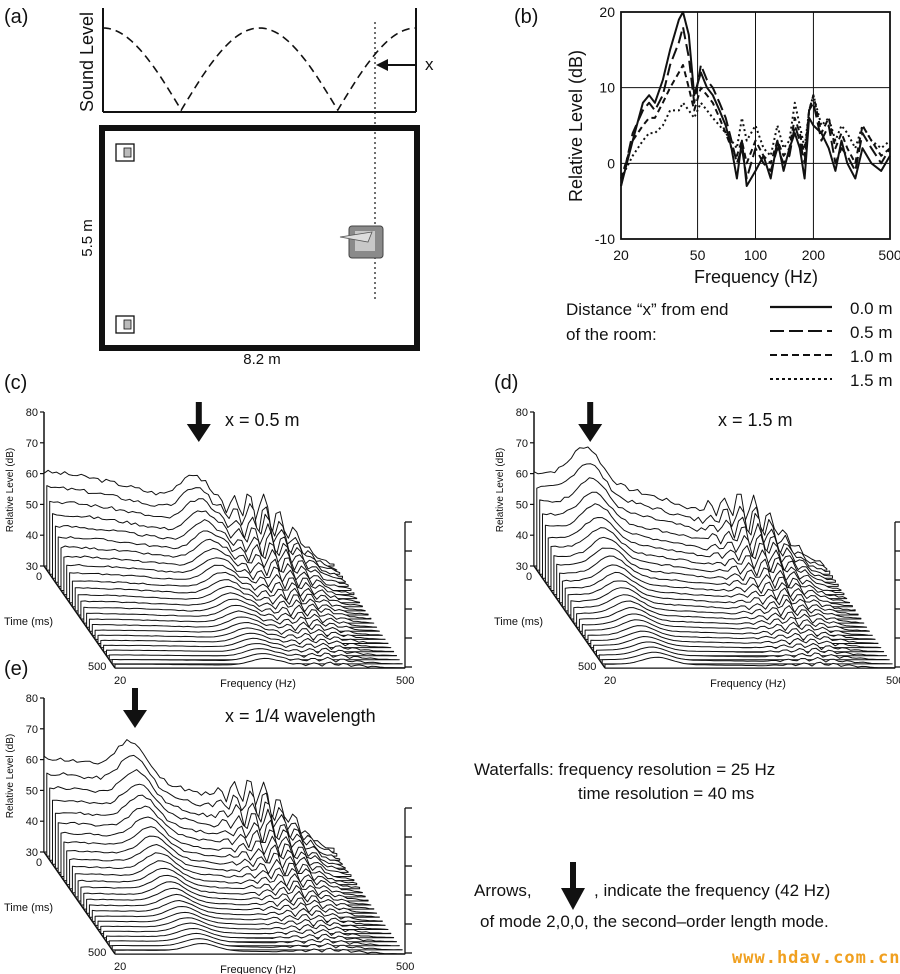  What do you see at coordinates (871, 332) in the screenshot?
I see `legend-entry: 0.5 m` at bounding box center [871, 332].